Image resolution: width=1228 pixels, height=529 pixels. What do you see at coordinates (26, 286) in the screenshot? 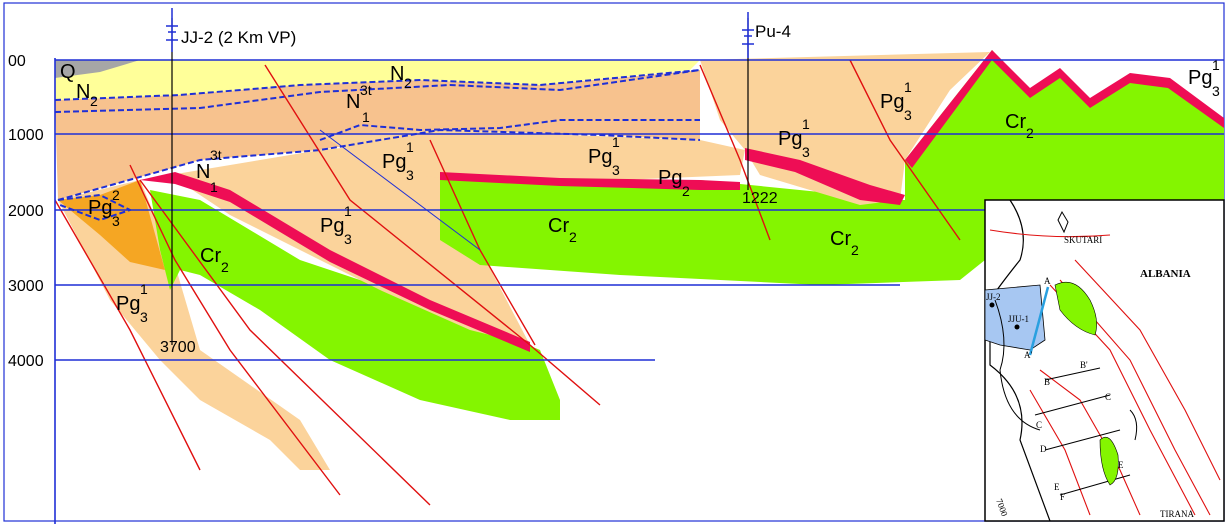
I see `depth-label-3000: 3000` at bounding box center [26, 286].